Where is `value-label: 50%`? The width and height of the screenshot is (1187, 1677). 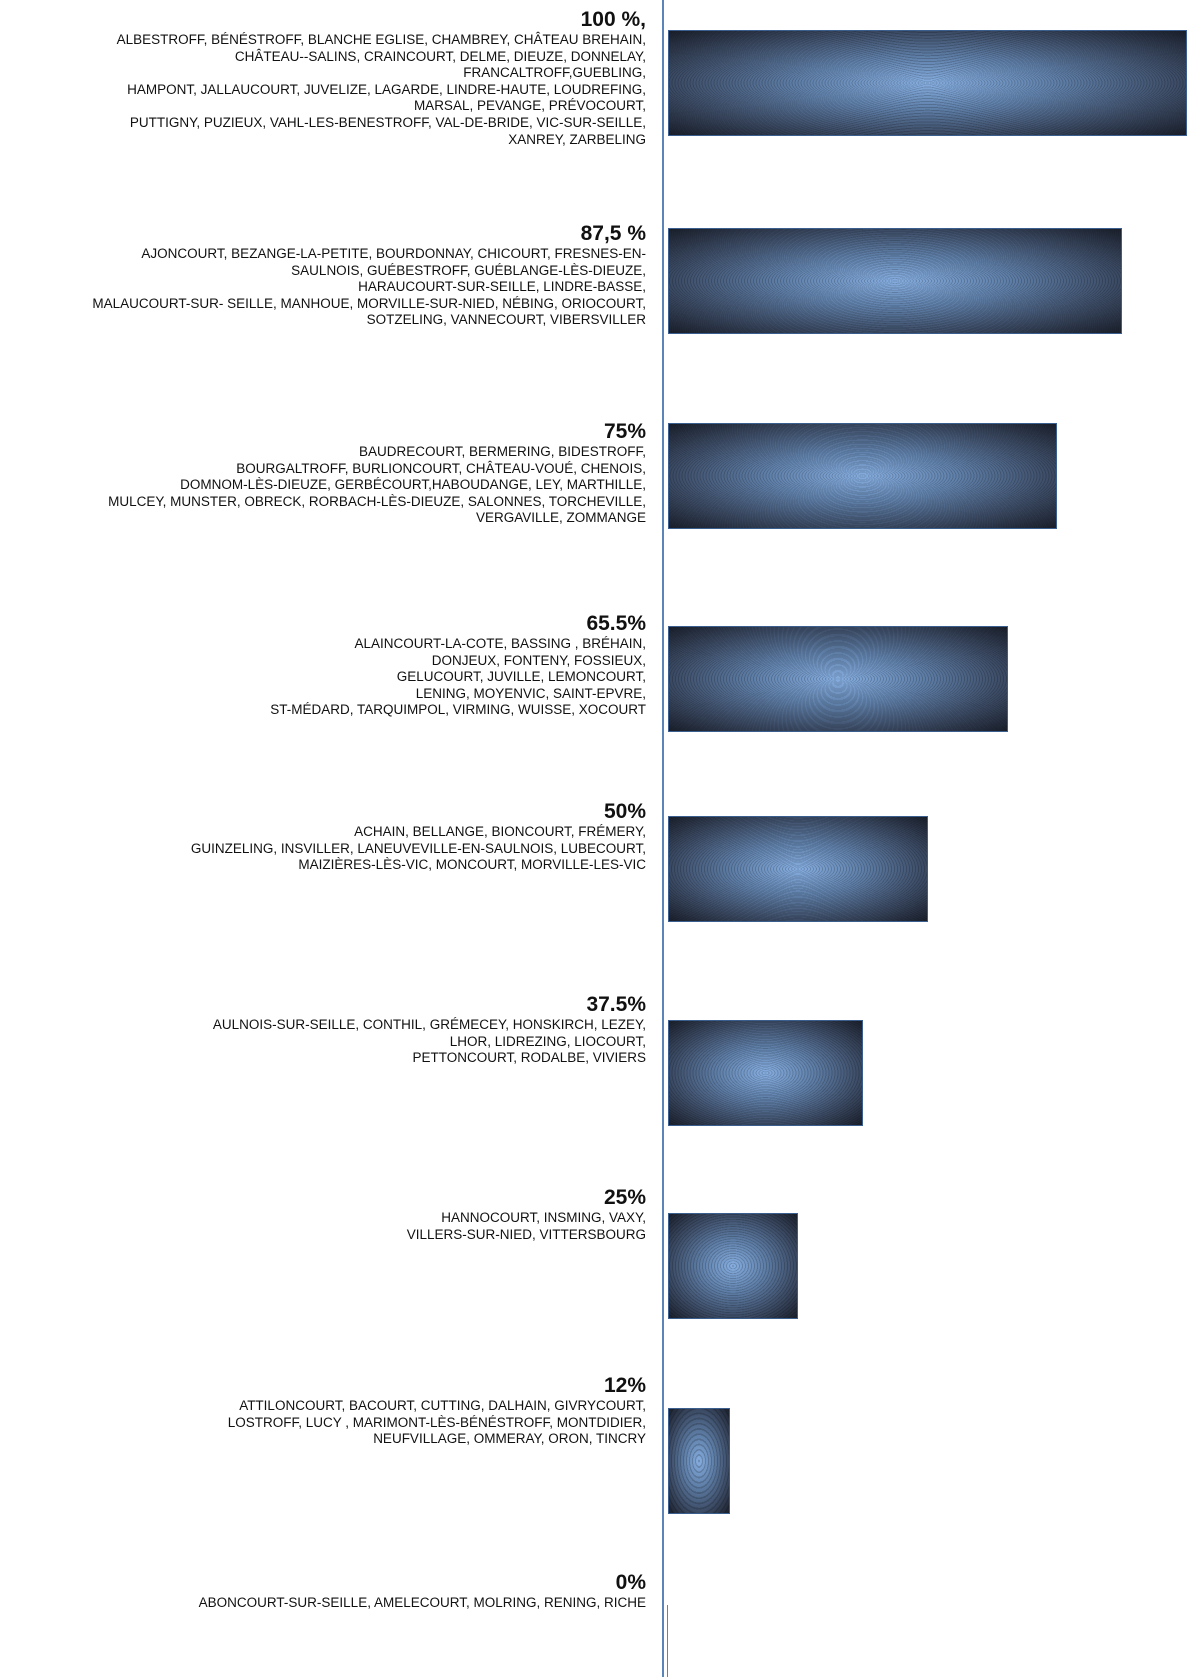
value-label: 50% is located at coordinates (624, 811).